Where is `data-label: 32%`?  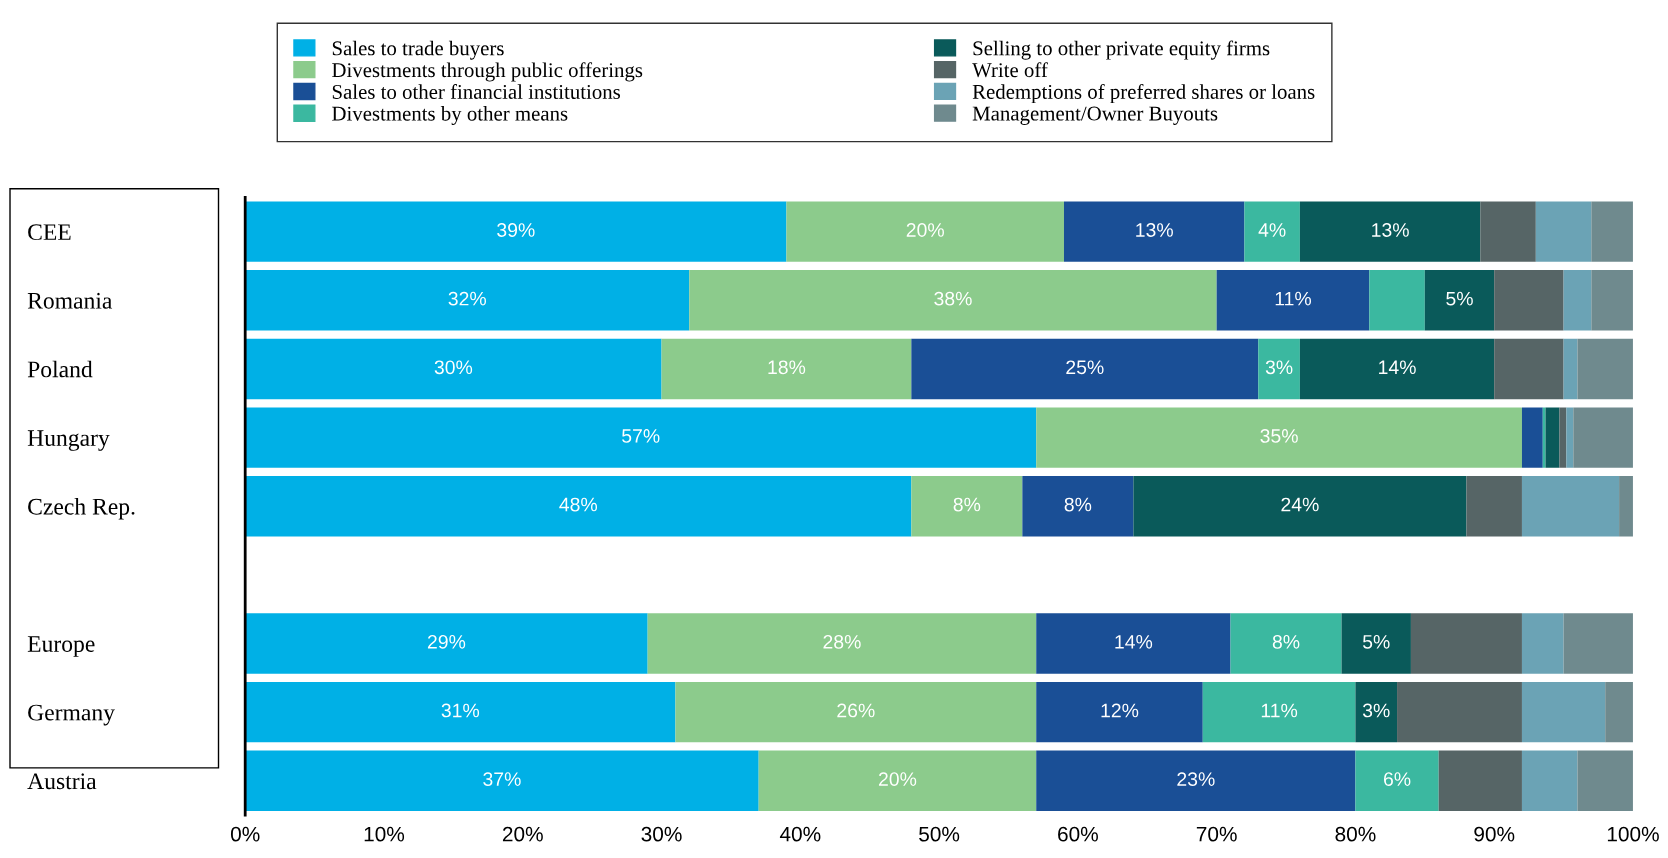 data-label: 32% is located at coordinates (467, 298).